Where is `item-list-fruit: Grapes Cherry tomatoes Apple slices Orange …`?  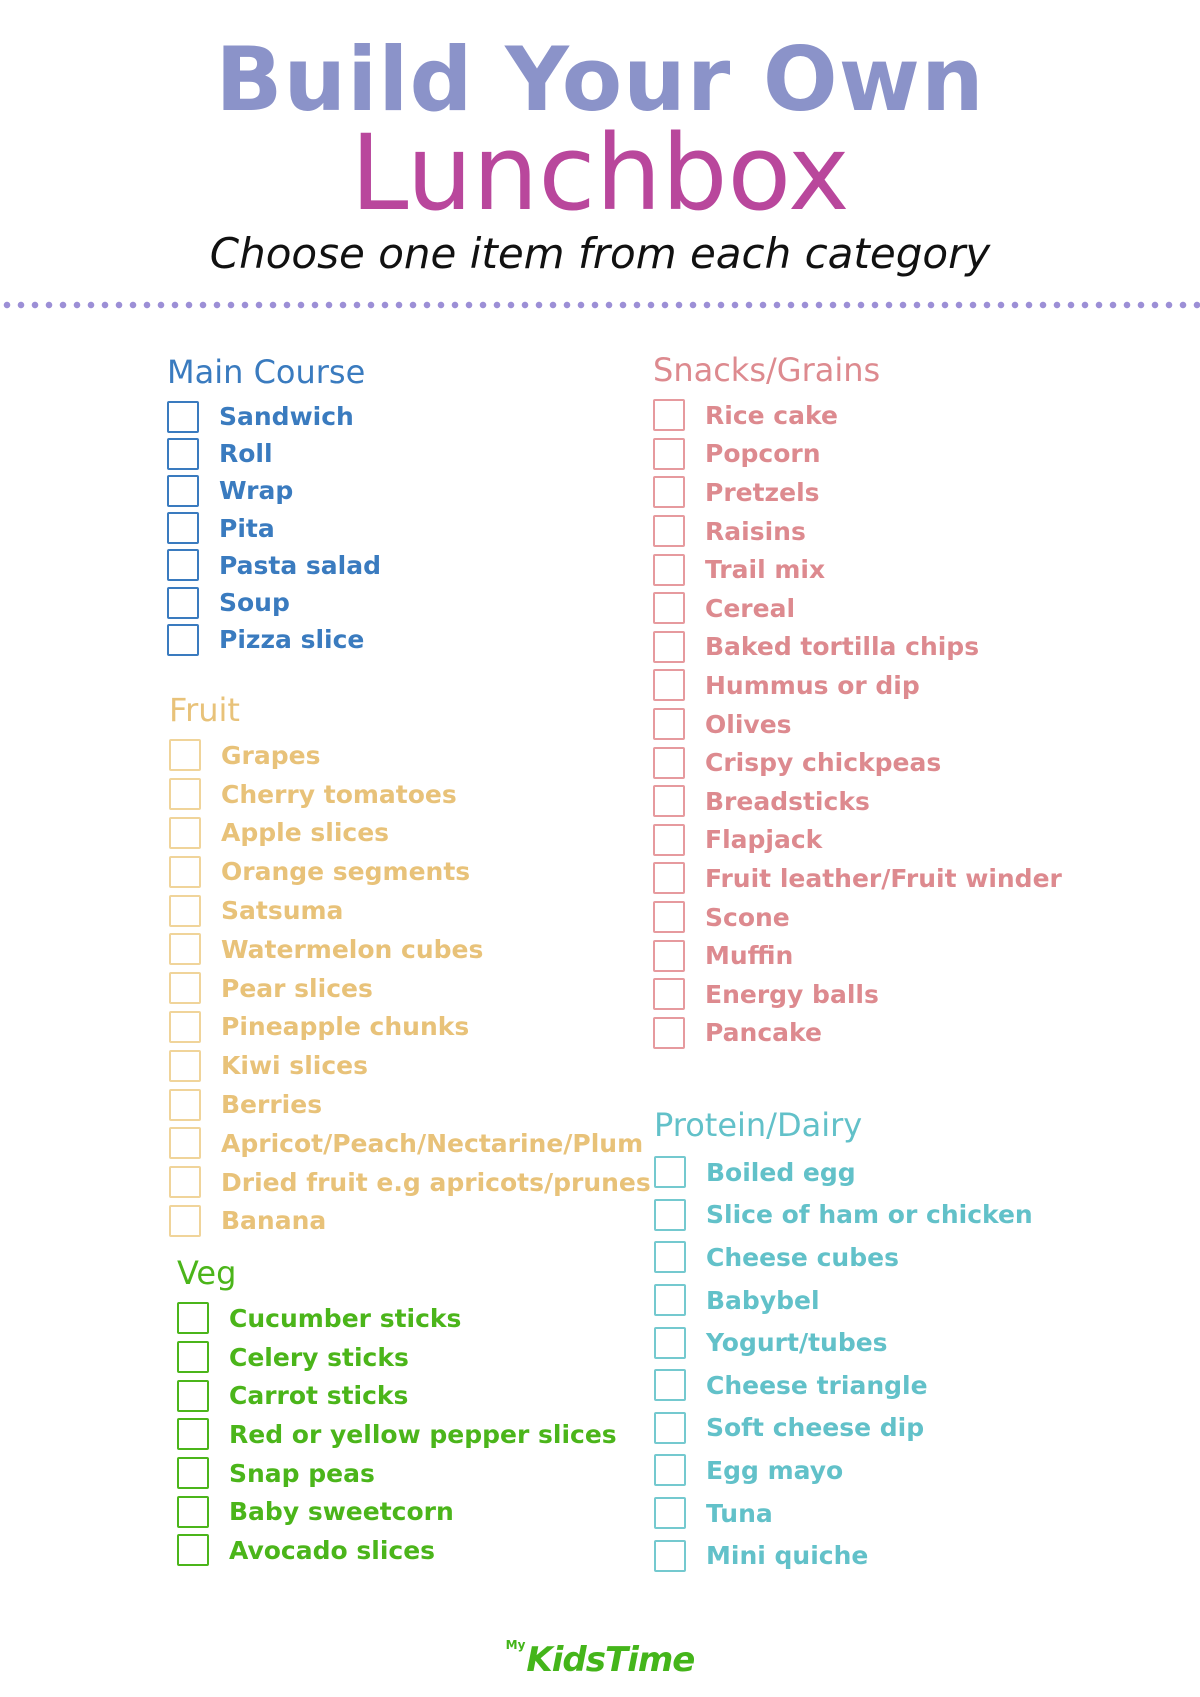
item-list-fruit: Grapes Cherry tomatoes Apple slices Orange … is located at coordinates (410, 988).